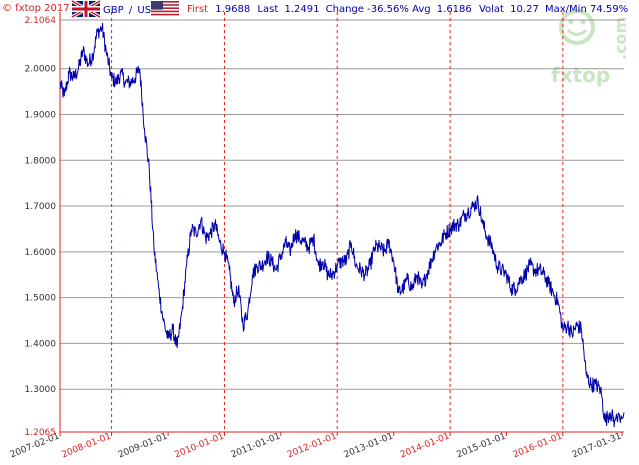  I want to click on x-tick-label: 2011-01-01, so click(256, 446).